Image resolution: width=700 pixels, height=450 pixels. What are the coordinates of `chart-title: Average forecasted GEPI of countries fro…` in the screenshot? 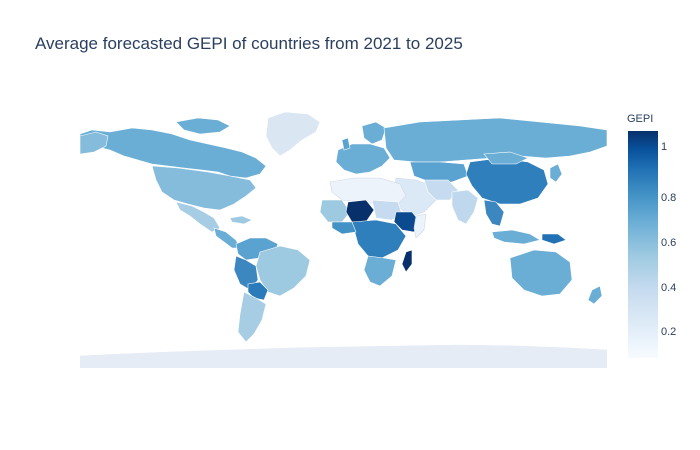 It's located at (249, 43).